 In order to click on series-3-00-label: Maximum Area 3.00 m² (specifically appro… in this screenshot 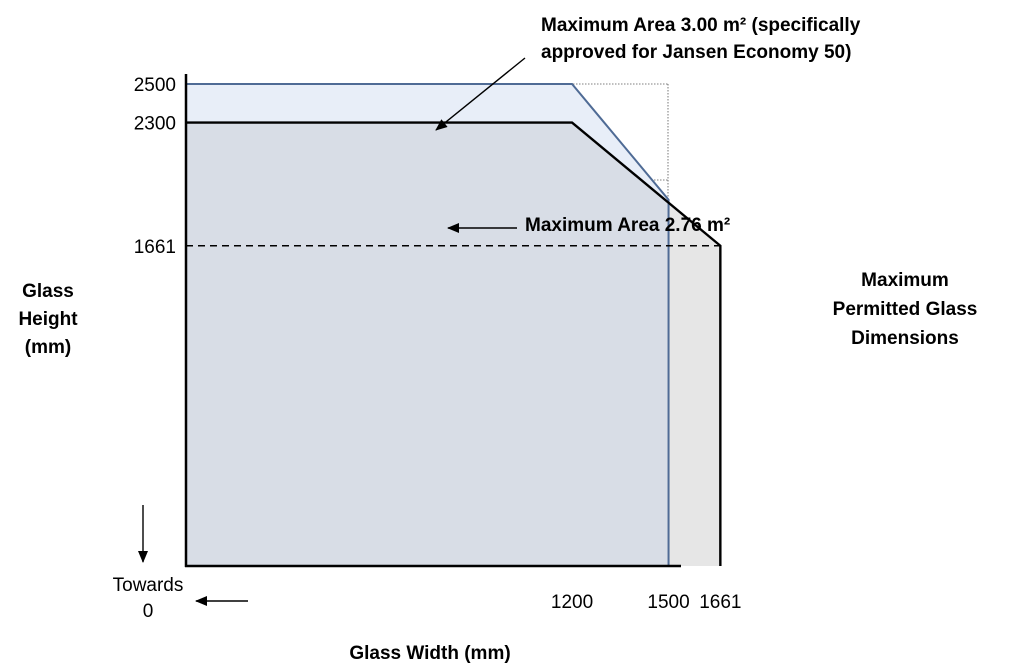, I will do `click(700, 39)`.